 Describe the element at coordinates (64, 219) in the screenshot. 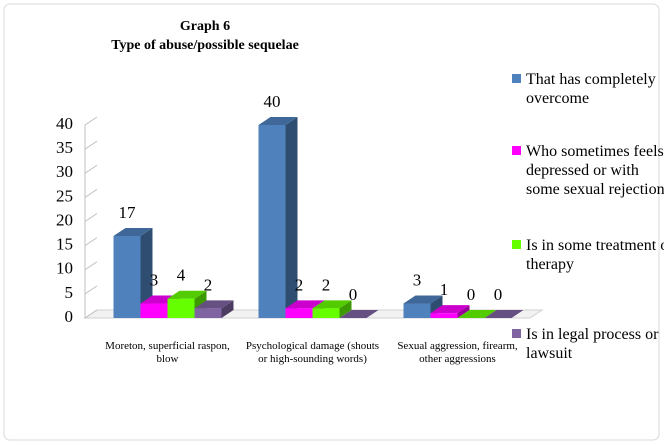

I see `y-tick-label: 20` at that location.